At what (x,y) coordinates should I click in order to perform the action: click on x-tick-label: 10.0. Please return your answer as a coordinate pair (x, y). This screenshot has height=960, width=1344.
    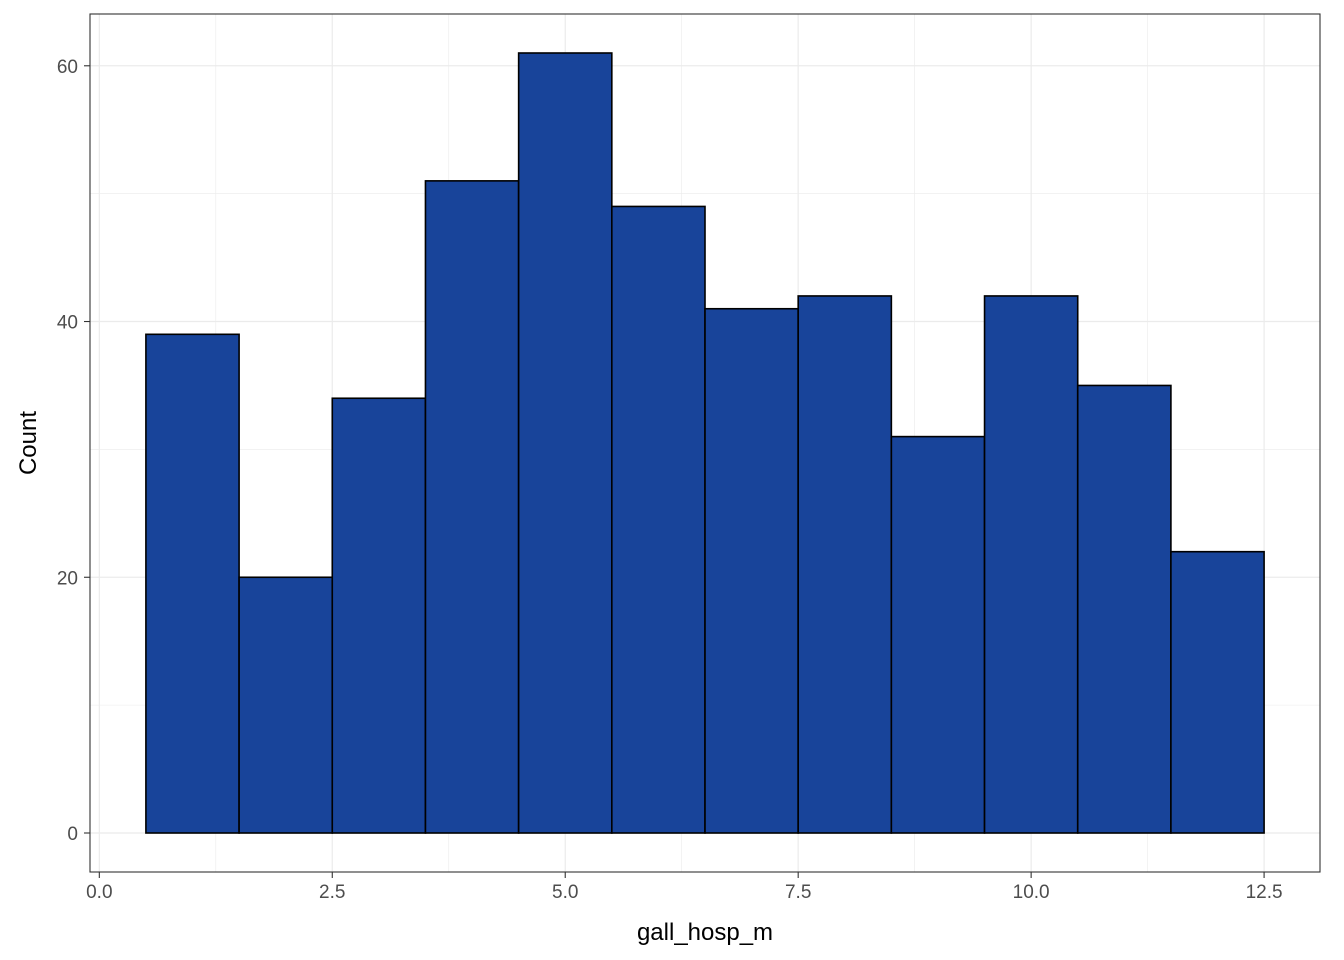
    Looking at the image, I should click on (1031, 892).